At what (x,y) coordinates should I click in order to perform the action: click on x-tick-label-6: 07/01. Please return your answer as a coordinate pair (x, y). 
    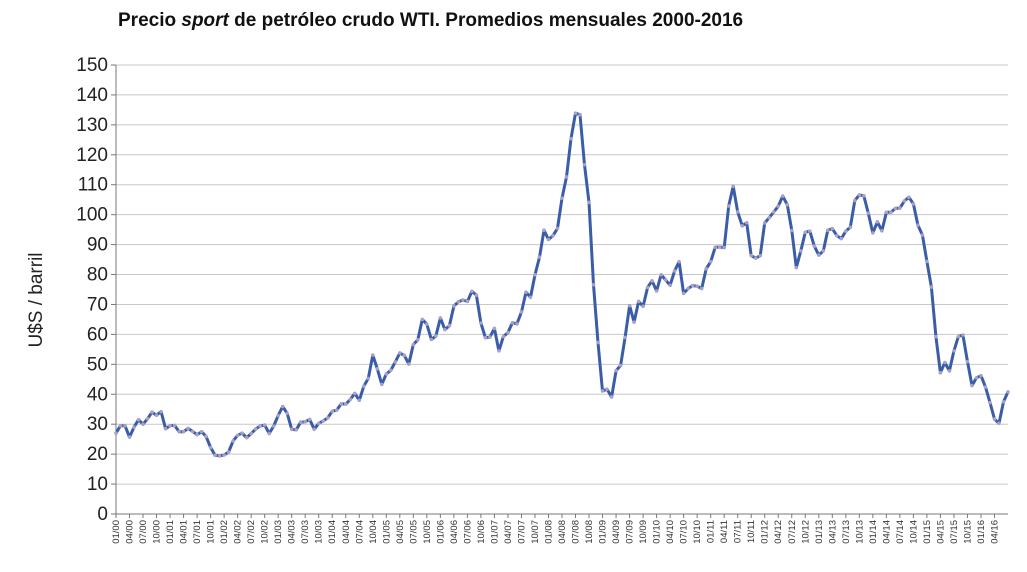
    Looking at the image, I should click on (197, 532).